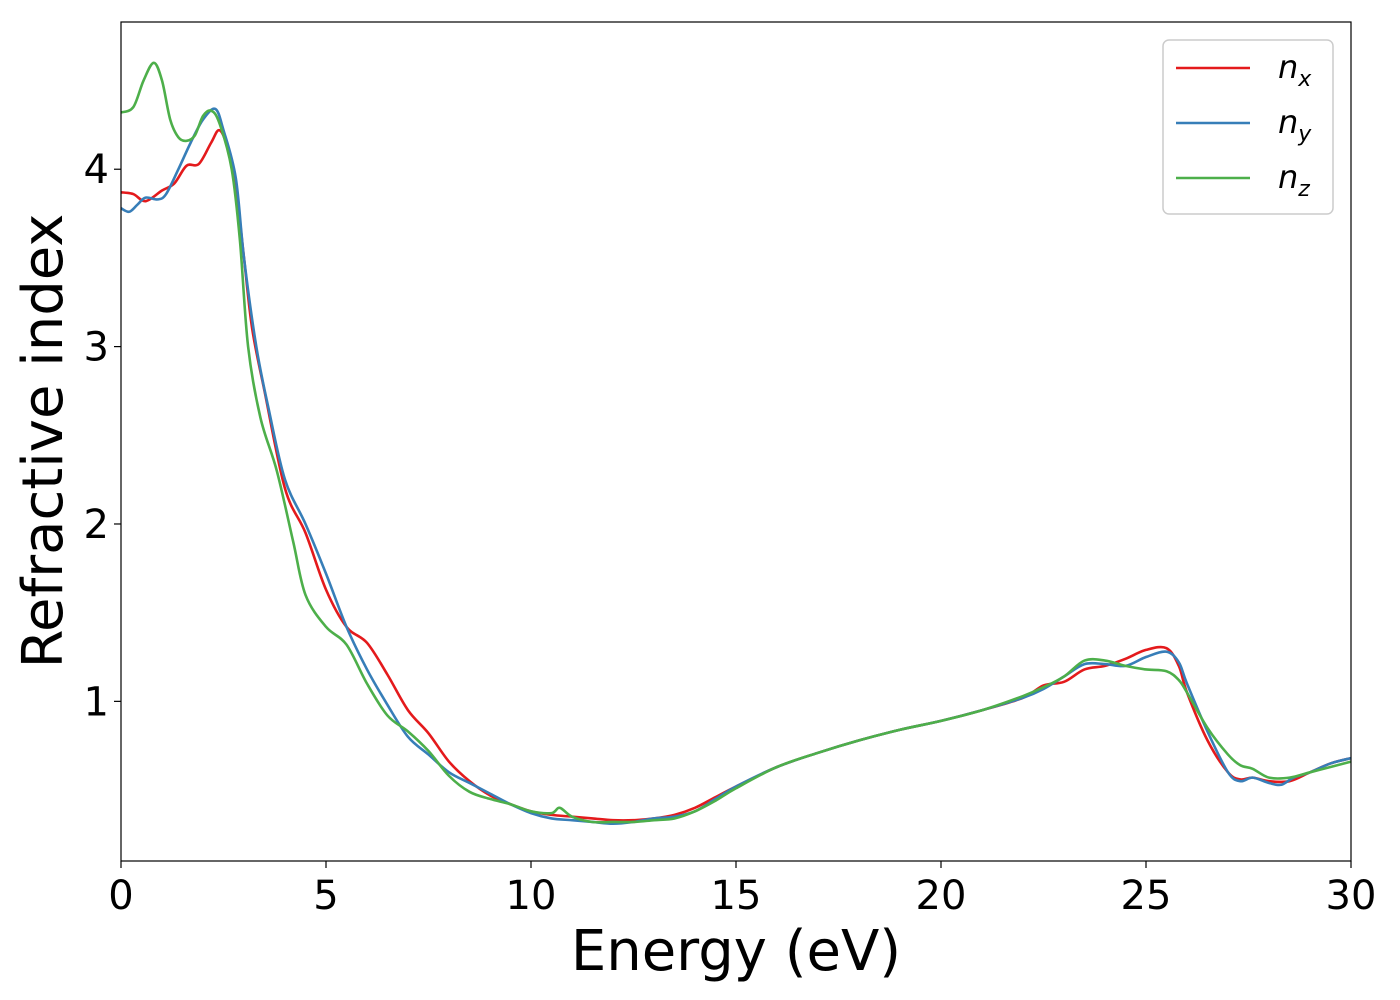  What do you see at coordinates (96, 170) in the screenshot?
I see `y-tick-label: 4` at bounding box center [96, 170].